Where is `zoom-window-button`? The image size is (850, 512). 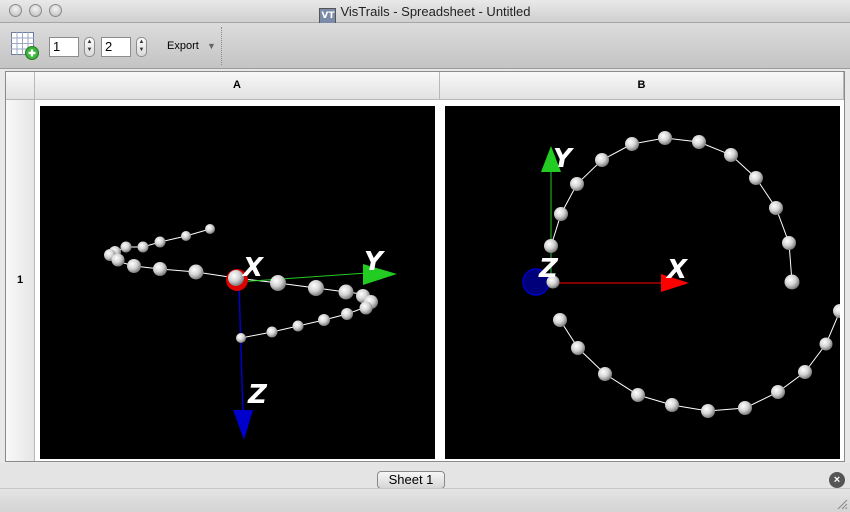 zoom-window-button is located at coordinates (55, 10).